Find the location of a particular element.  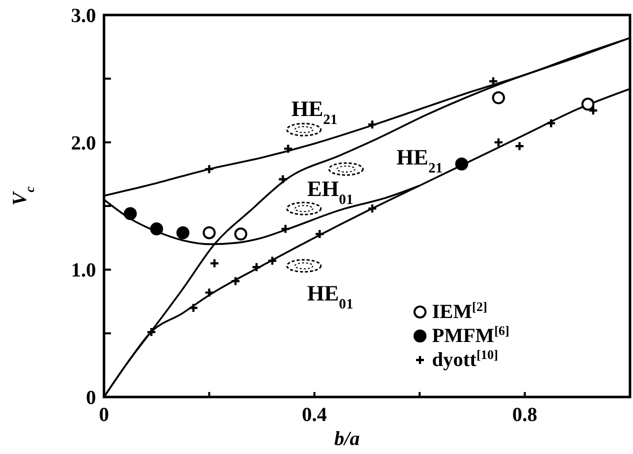

y-tick-label: 2.0 is located at coordinates (83, 143).